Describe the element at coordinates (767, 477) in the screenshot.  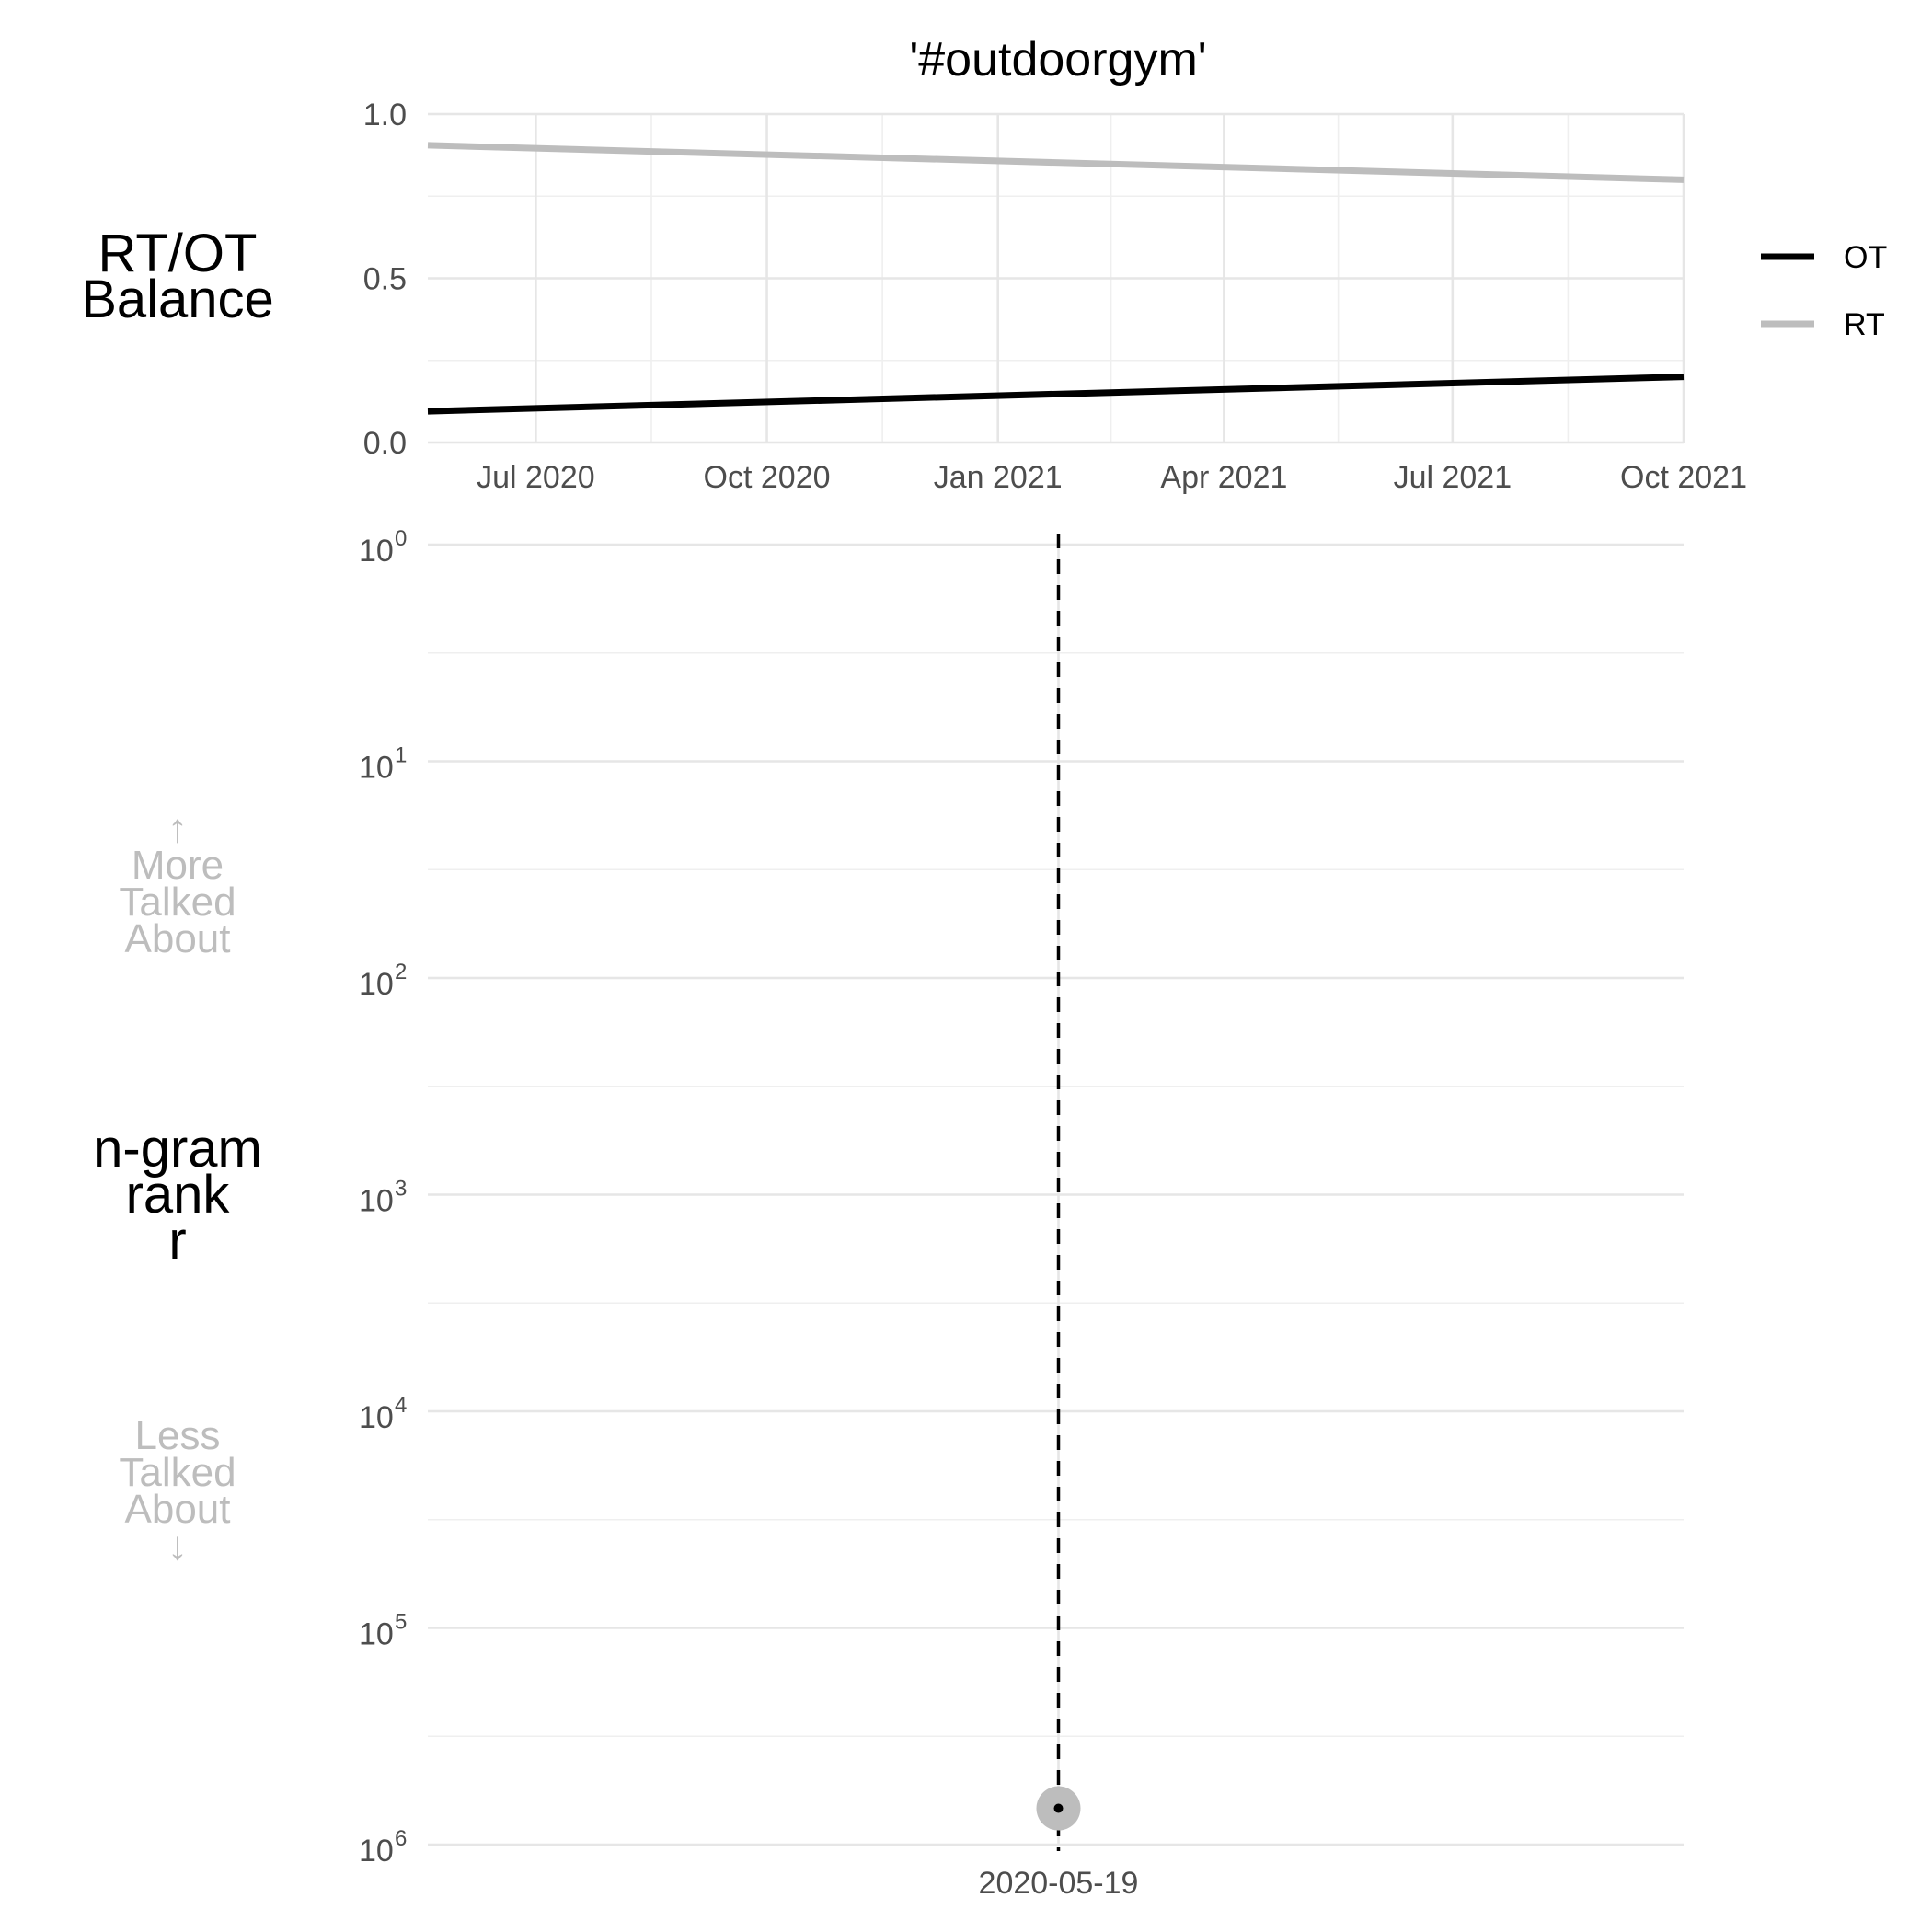
I see `x-tick-label: Oct 2020` at that location.